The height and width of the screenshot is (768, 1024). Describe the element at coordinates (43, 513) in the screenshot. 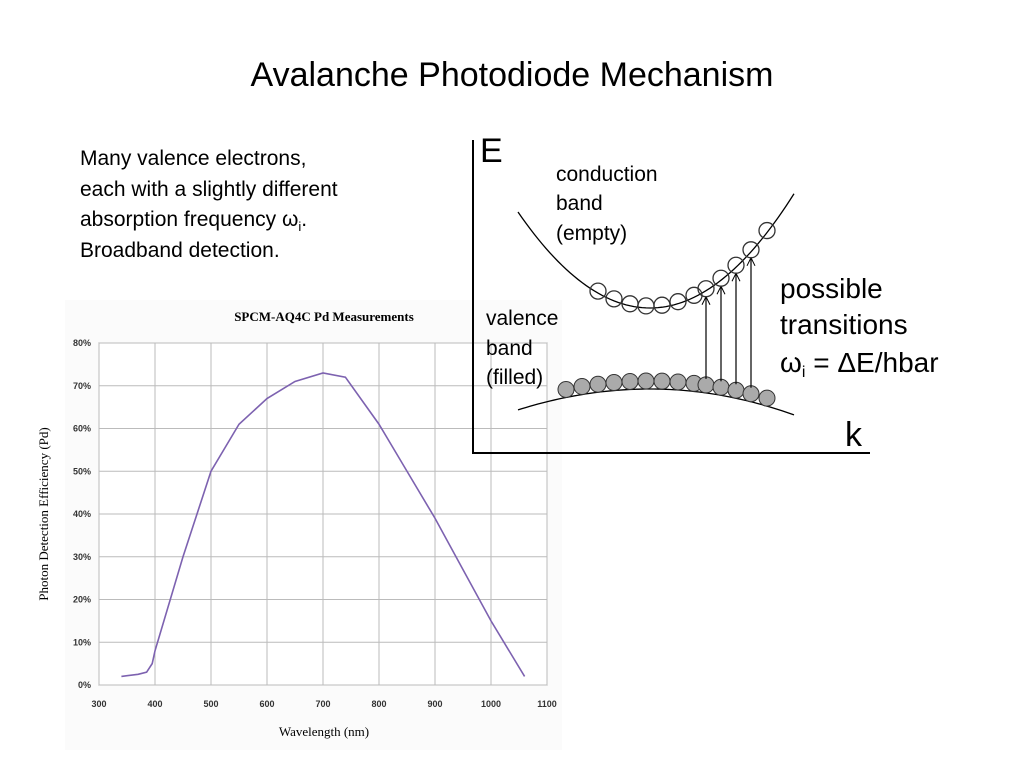

I see `y-axis-label: Photon Detection Efficiency (Pd)` at that location.